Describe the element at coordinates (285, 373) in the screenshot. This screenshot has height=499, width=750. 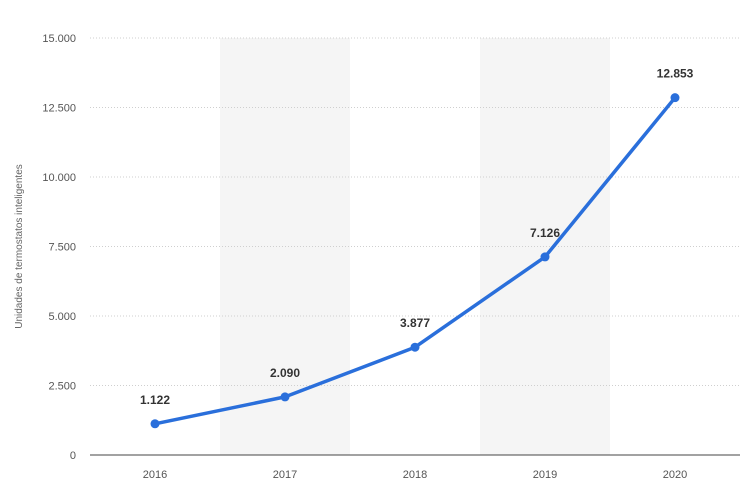
I see `data-label: 2.090` at that location.